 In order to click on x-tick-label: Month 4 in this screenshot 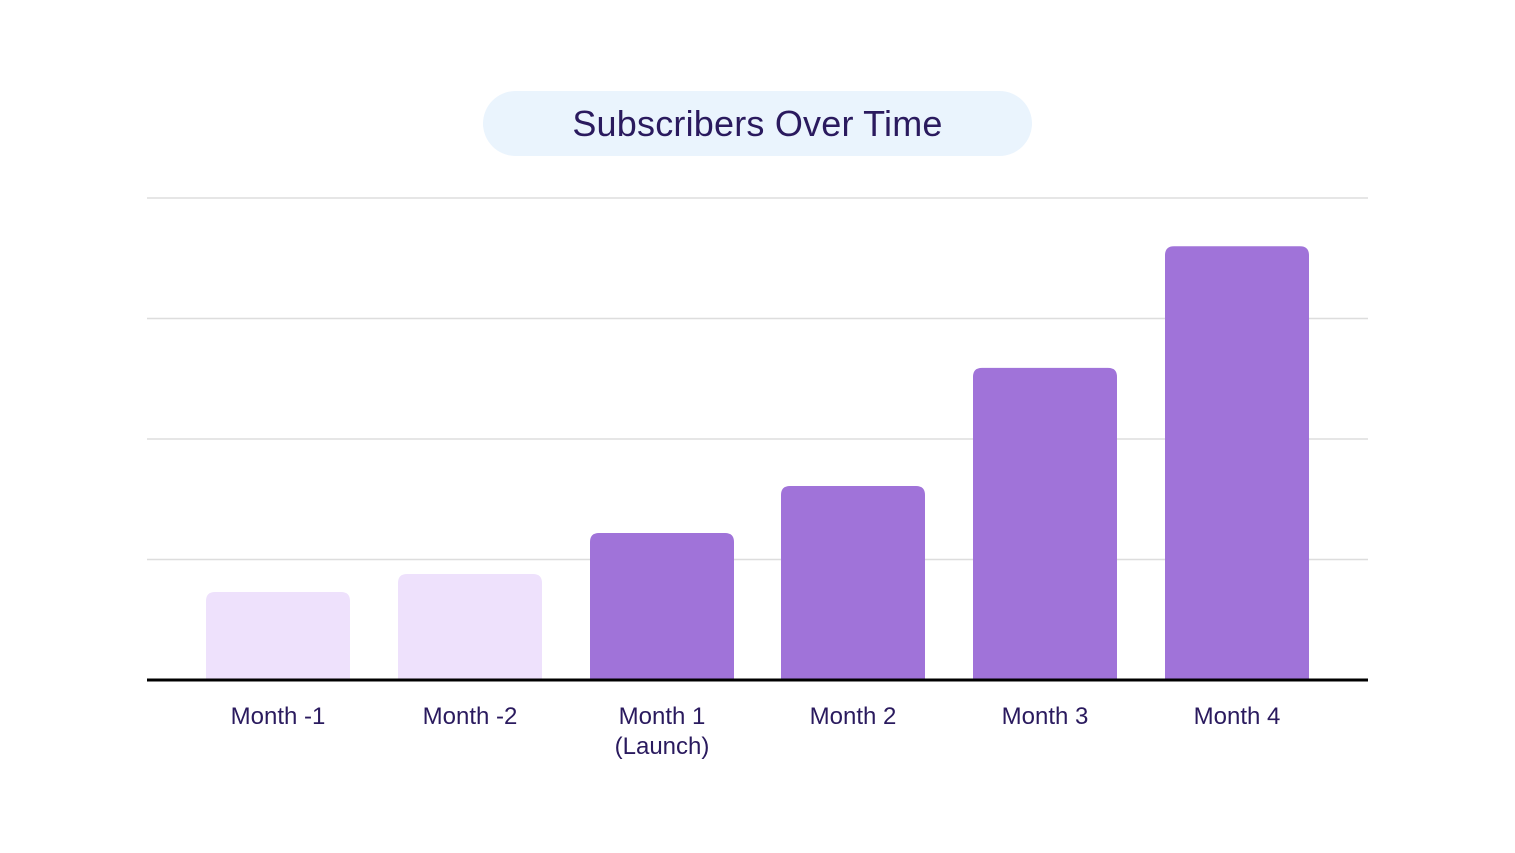, I will do `click(1237, 716)`.